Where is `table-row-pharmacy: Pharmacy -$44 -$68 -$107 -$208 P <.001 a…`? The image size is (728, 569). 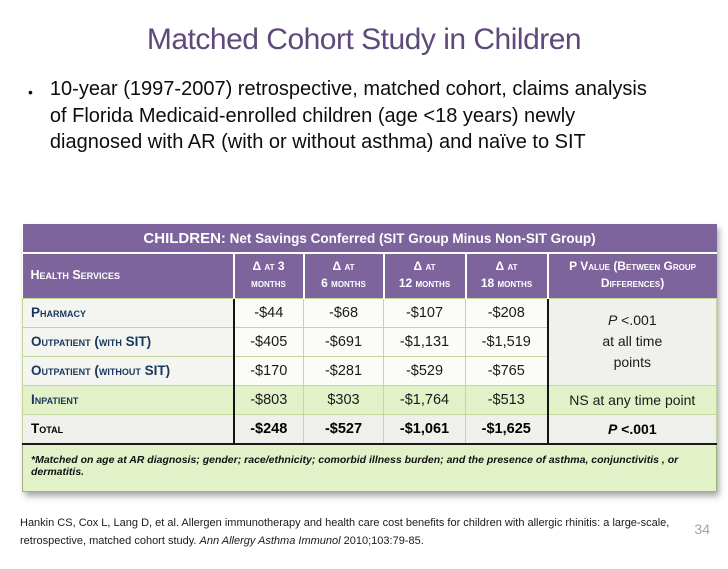
table-row-pharmacy: Pharmacy -$44 -$68 -$107 -$208 P <.001 a… is located at coordinates (370, 341).